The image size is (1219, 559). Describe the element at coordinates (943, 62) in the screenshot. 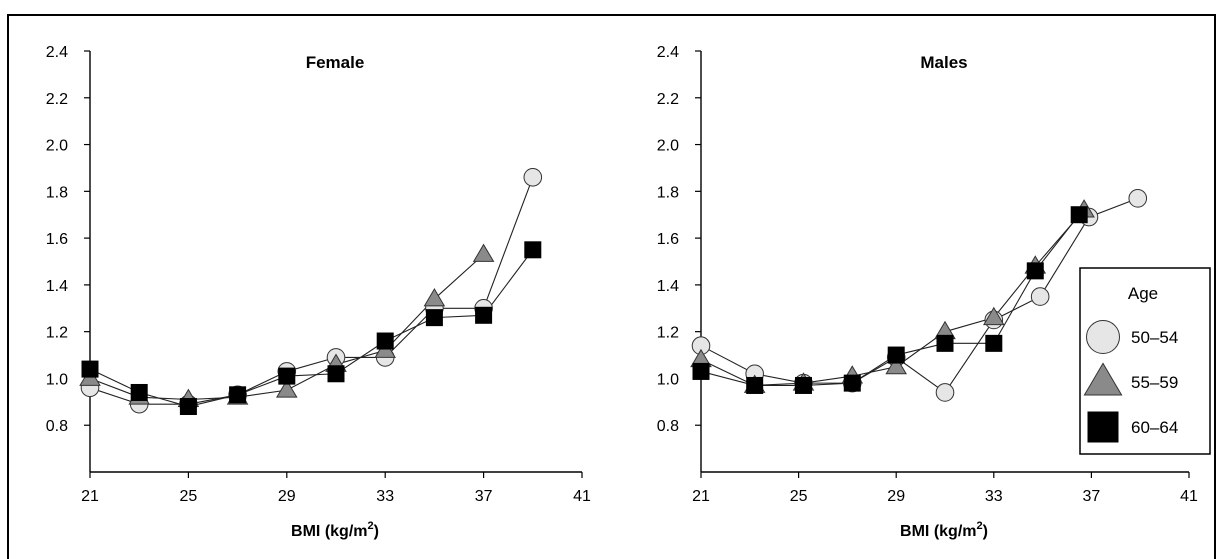

I see `chart-title: Males` at that location.